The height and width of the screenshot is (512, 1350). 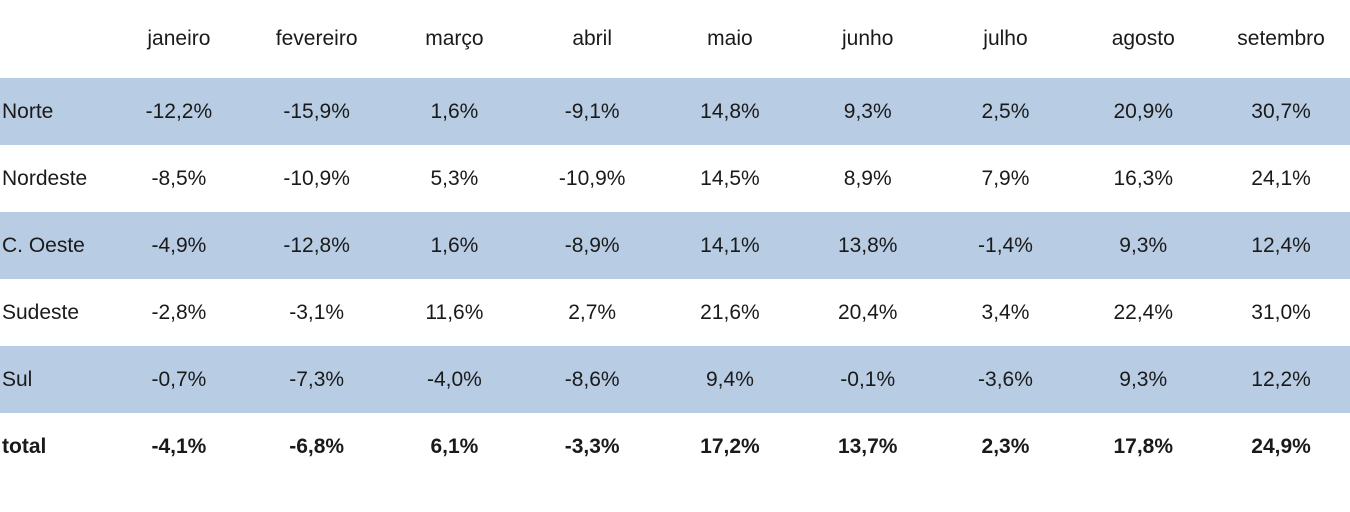 What do you see at coordinates (179, 312) in the screenshot?
I see `table-cell: -2,8%` at bounding box center [179, 312].